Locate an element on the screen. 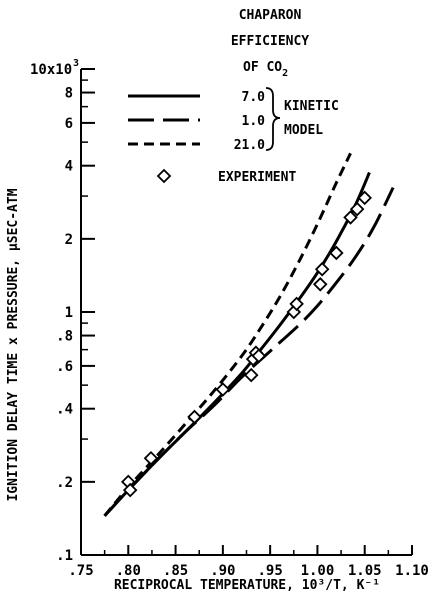 This screenshot has height=597, width=444. y-tick-label: 1 is located at coordinates (69, 313).